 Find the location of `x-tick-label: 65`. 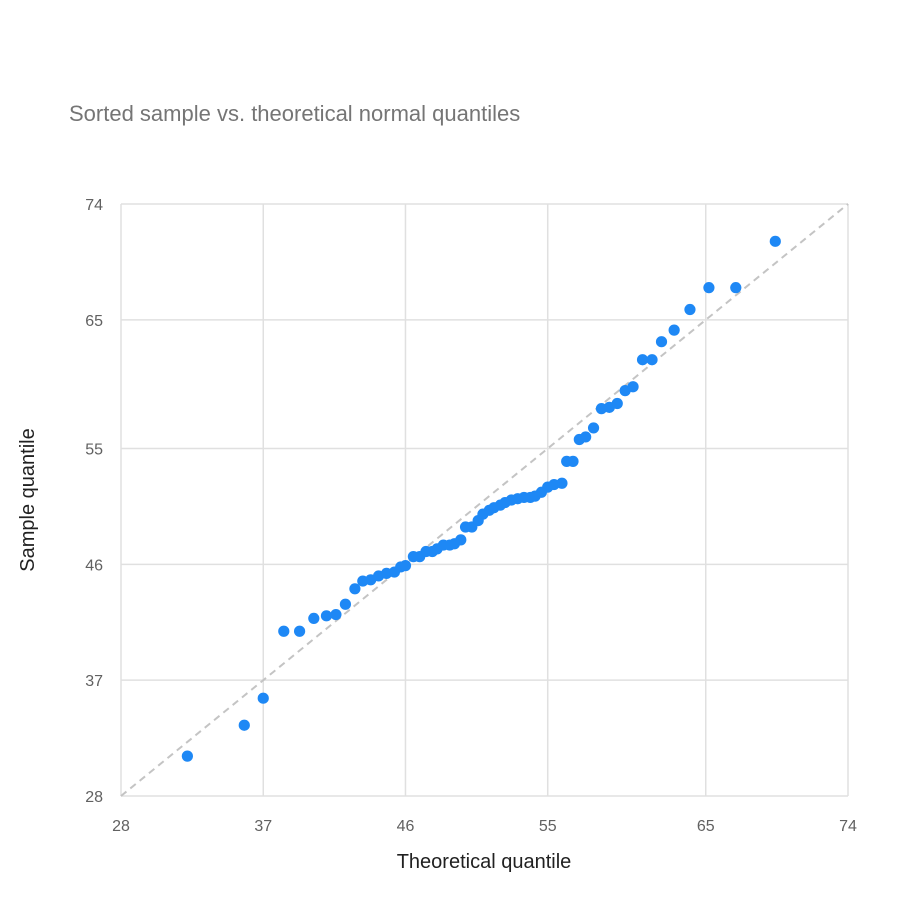

x-tick-label: 65 is located at coordinates (706, 826).